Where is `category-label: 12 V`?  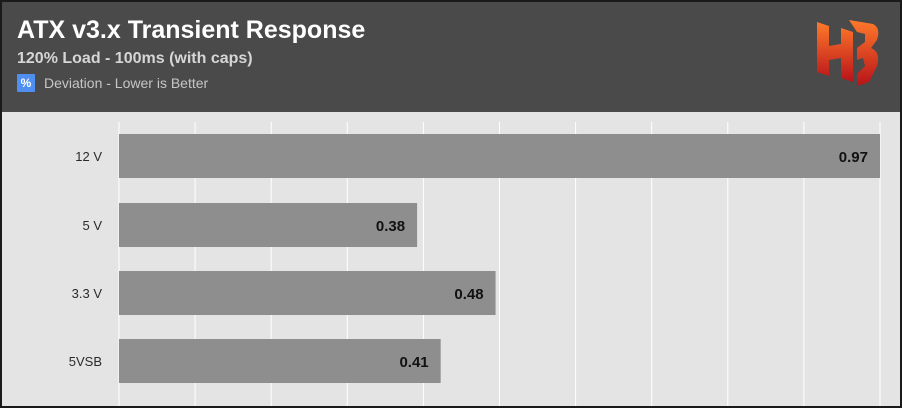
category-label: 12 V is located at coordinates (88, 156).